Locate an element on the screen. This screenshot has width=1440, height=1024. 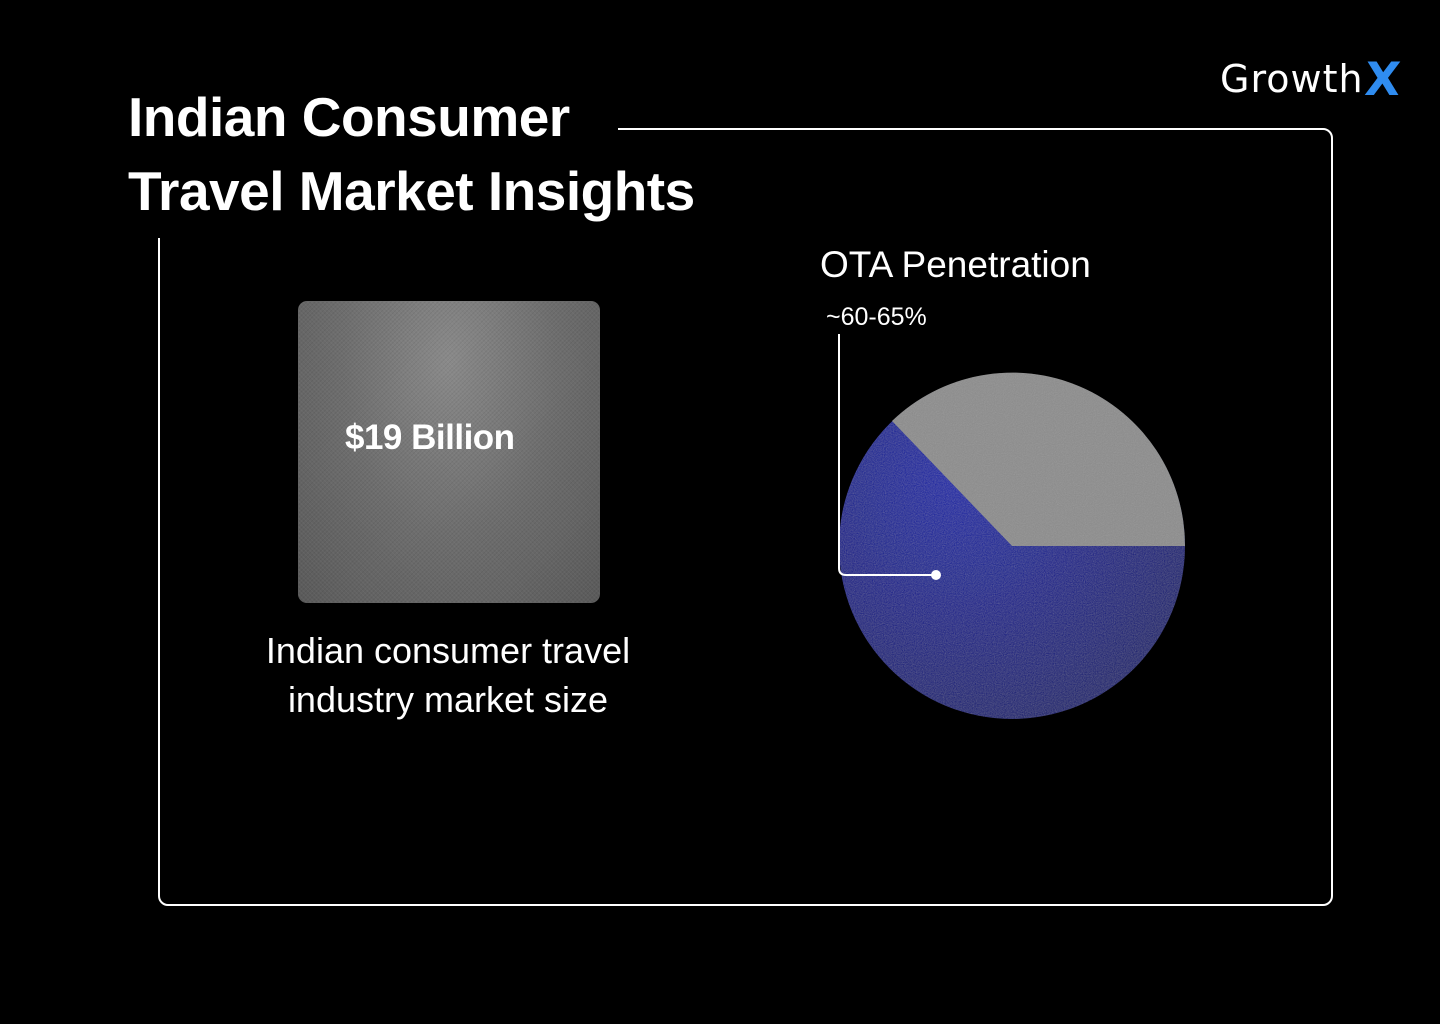
growthx-logo: Growth X is located at coordinates (1311, 79).